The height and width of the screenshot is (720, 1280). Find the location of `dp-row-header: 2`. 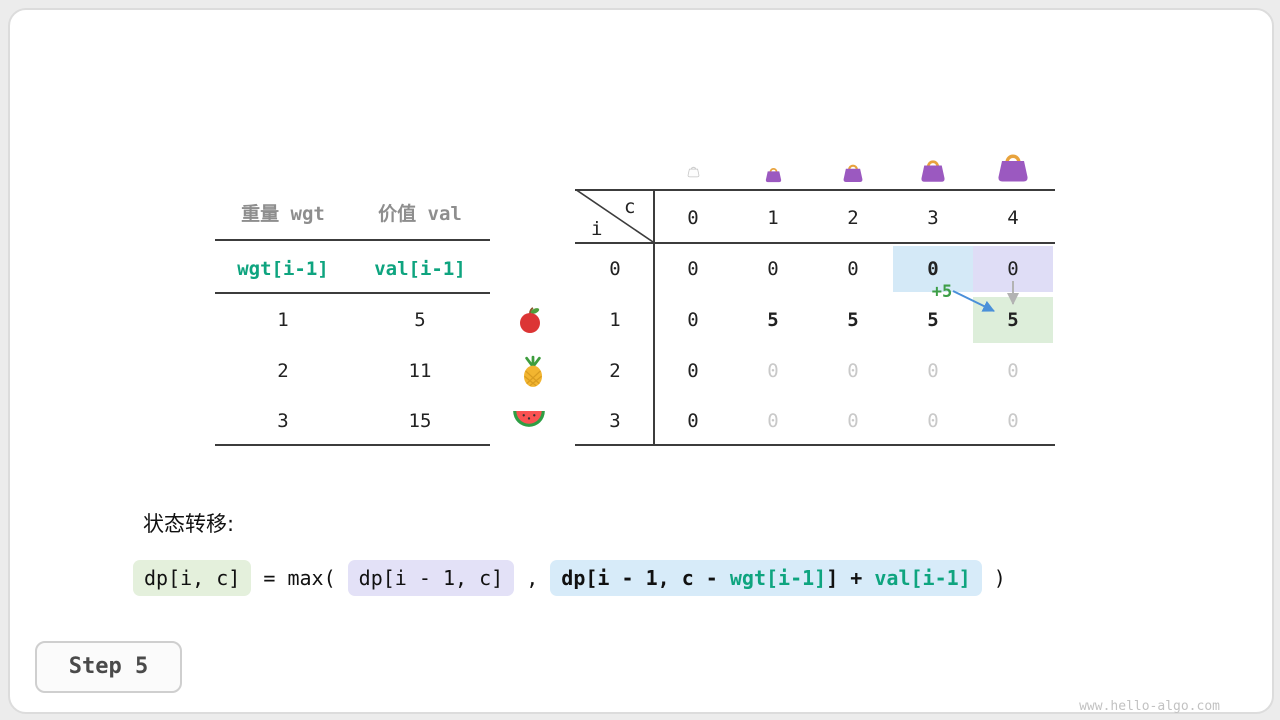

dp-row-header: 2 is located at coordinates (615, 371).